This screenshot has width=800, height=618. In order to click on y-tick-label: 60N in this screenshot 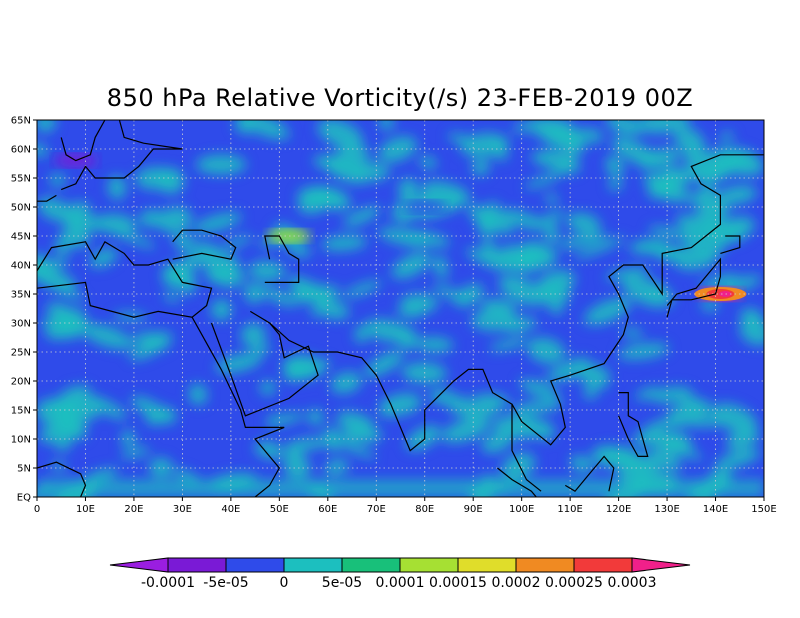, I will do `click(21, 150)`.